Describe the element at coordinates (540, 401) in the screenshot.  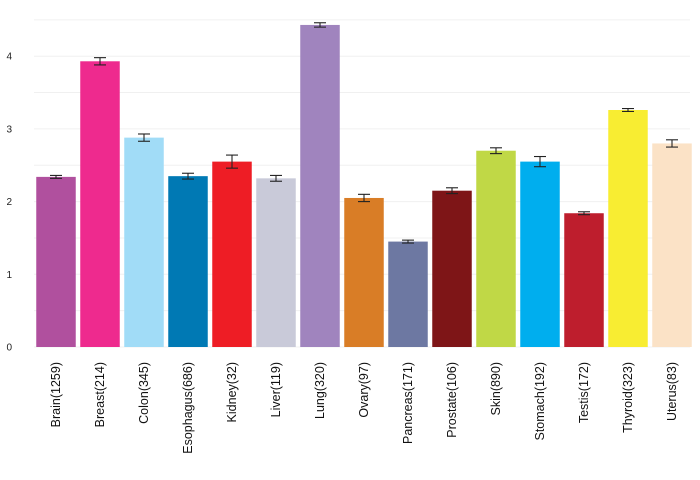
I see `x-tick-label: Stomach(192)` at that location.